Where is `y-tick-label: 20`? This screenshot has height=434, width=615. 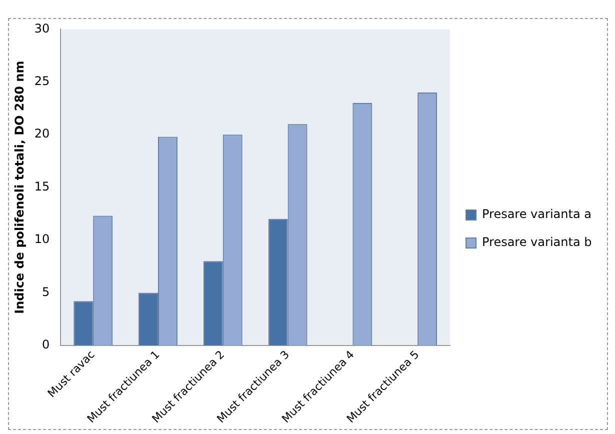
y-tick-label: 20 is located at coordinates (42, 133).